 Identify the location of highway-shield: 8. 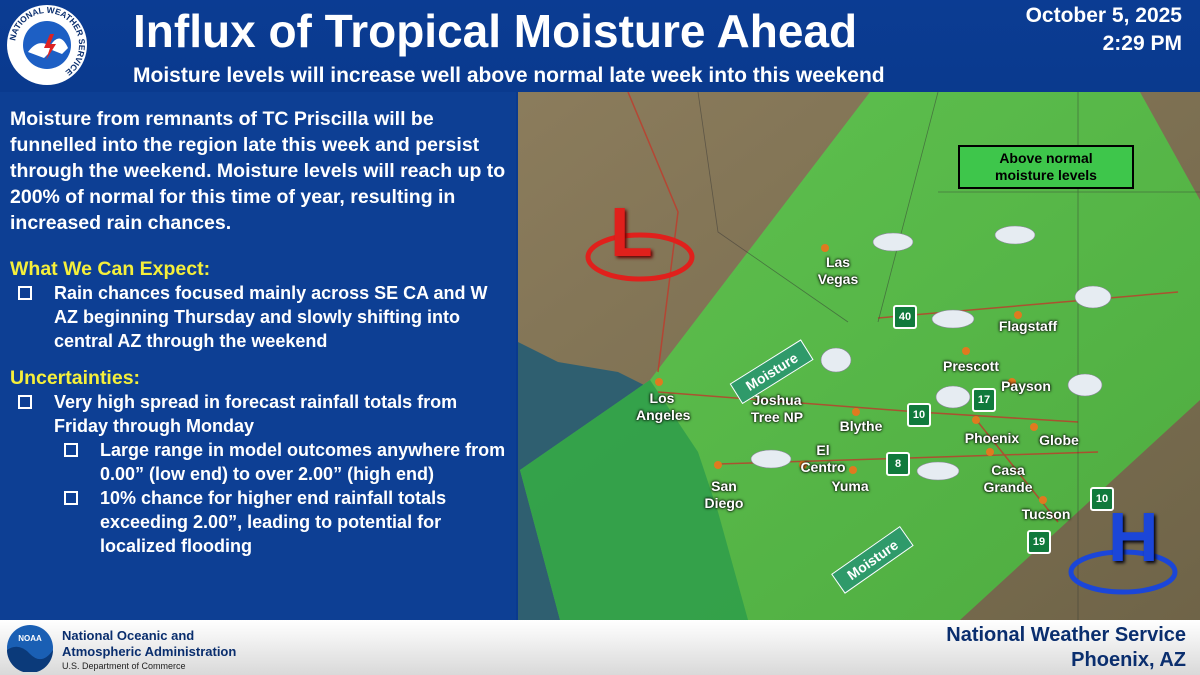
(898, 464).